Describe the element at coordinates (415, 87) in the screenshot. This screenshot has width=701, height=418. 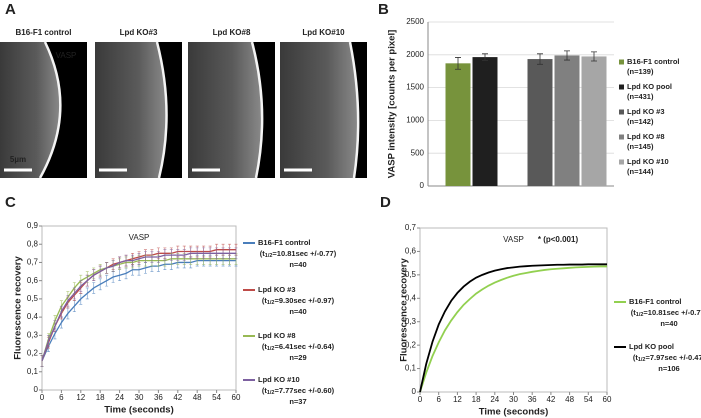
I see `y-tick-label: 1500` at that location.